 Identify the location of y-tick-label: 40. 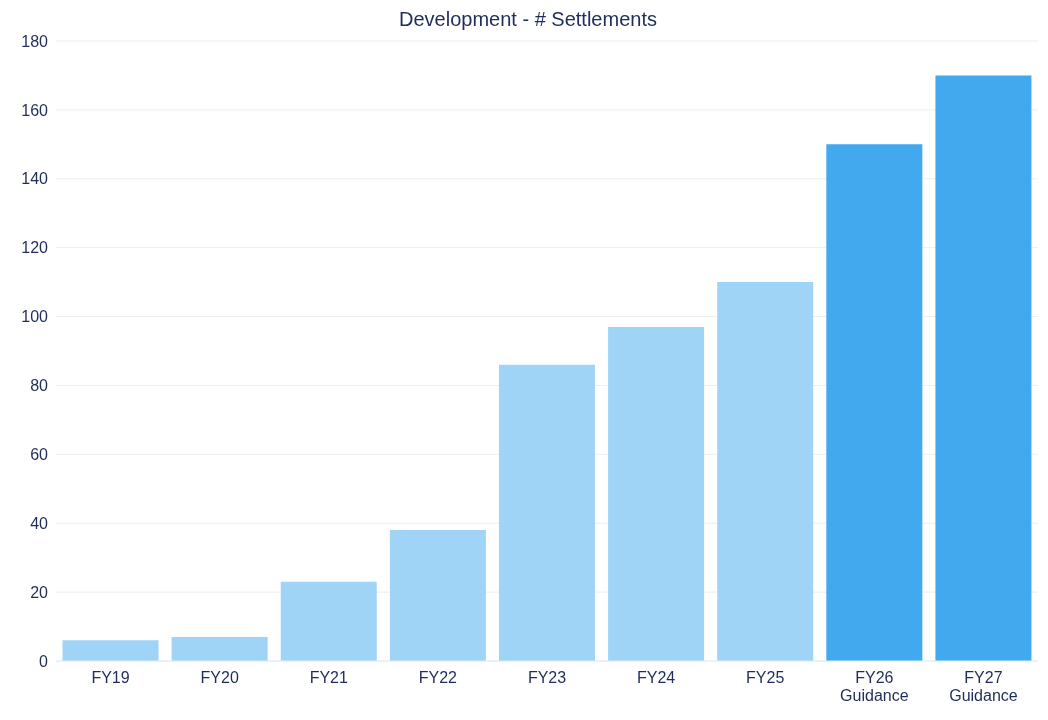
(39, 523).